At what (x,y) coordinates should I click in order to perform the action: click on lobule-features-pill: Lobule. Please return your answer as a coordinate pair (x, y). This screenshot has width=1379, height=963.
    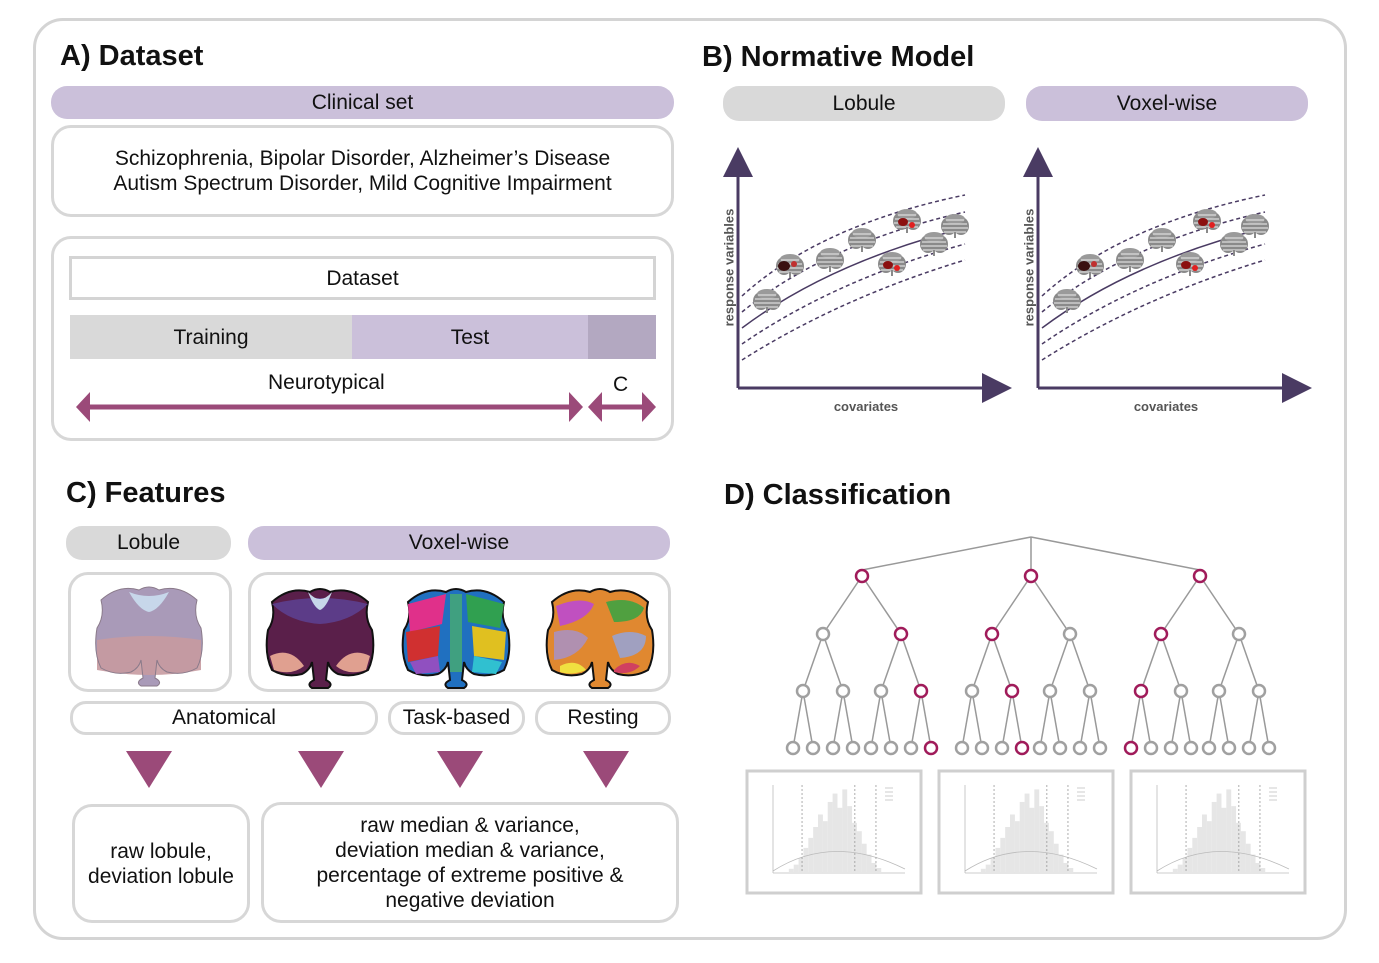
    Looking at the image, I should click on (148, 543).